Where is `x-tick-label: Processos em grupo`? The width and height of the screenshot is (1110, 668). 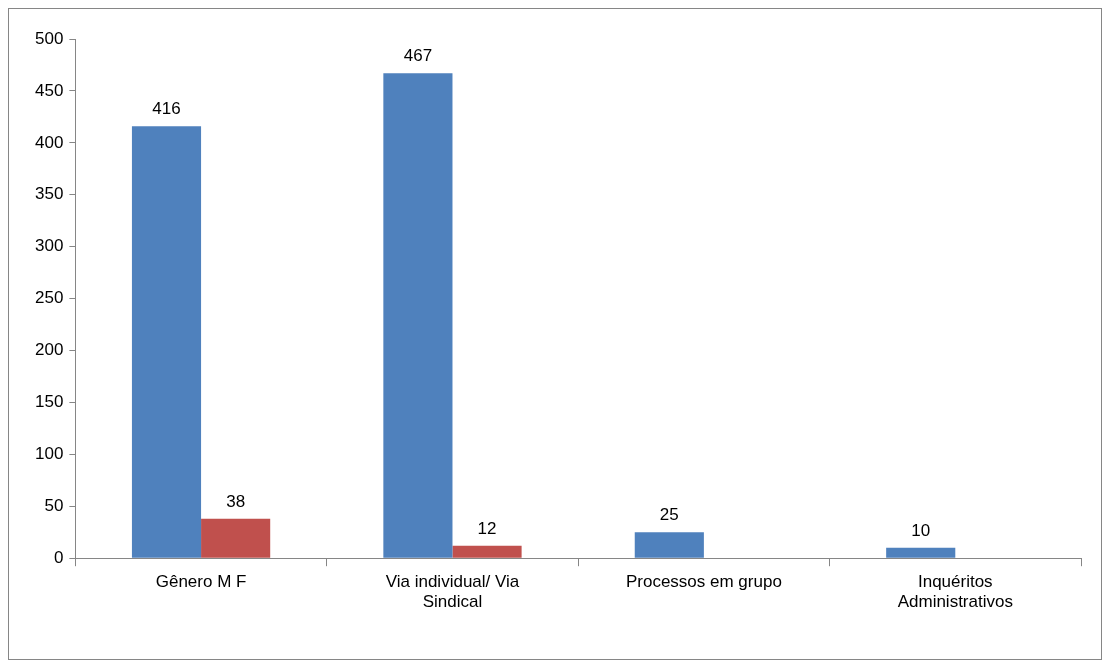 x-tick-label: Processos em grupo is located at coordinates (703, 582).